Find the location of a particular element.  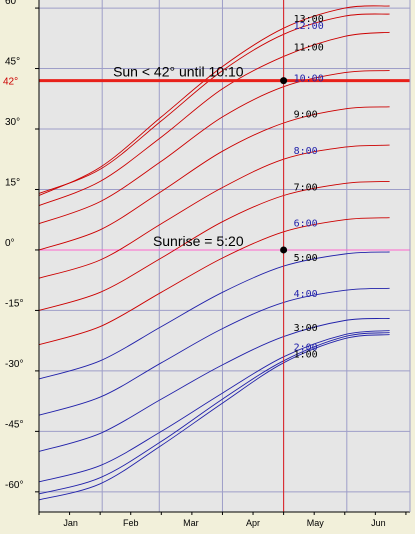

series-label: 3:00 is located at coordinates (306, 328).